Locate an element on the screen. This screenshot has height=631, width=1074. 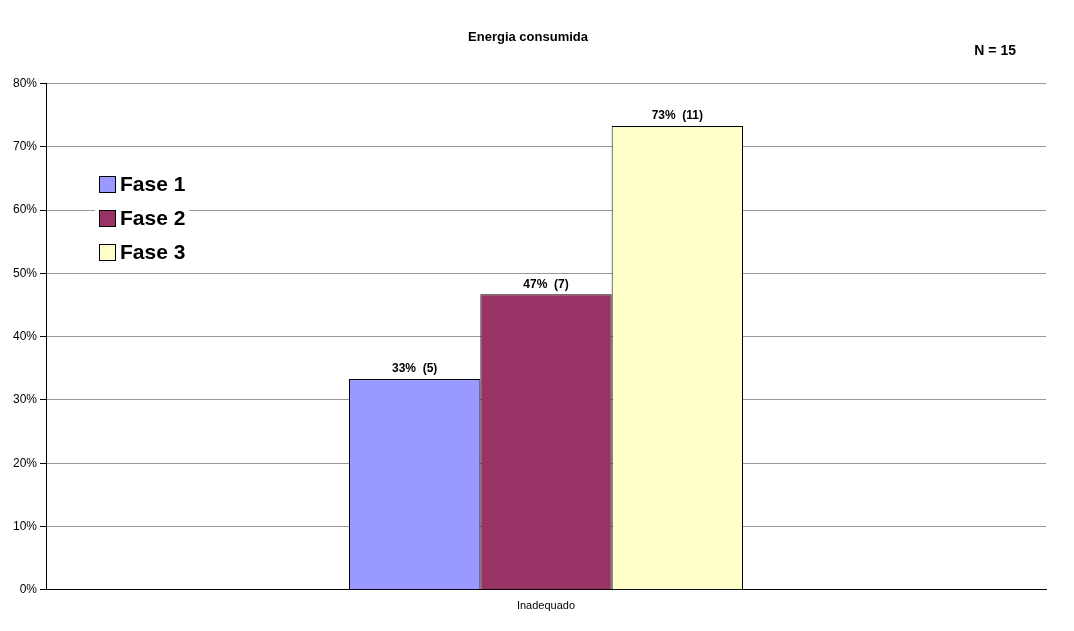
data-label: 73% (11) is located at coordinates (677, 115).